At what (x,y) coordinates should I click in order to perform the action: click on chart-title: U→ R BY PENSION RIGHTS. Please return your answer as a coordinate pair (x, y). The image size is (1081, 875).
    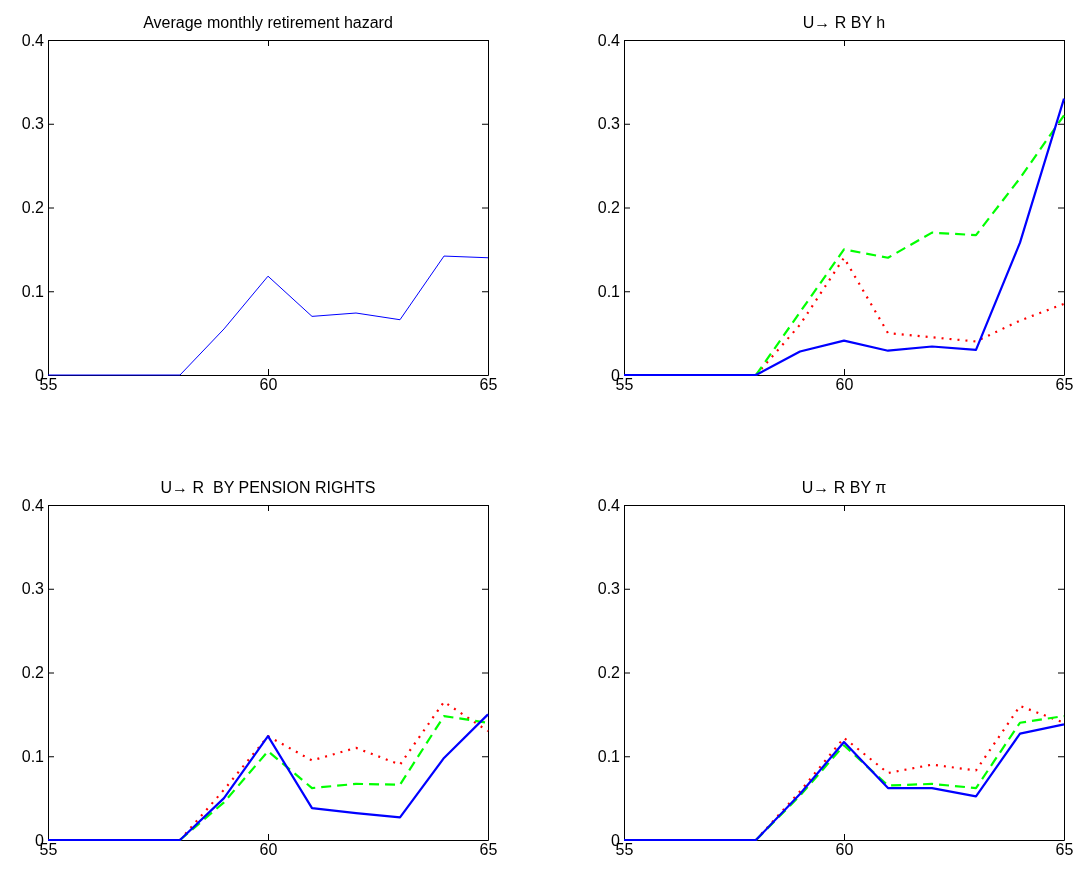
    Looking at the image, I should click on (268, 487).